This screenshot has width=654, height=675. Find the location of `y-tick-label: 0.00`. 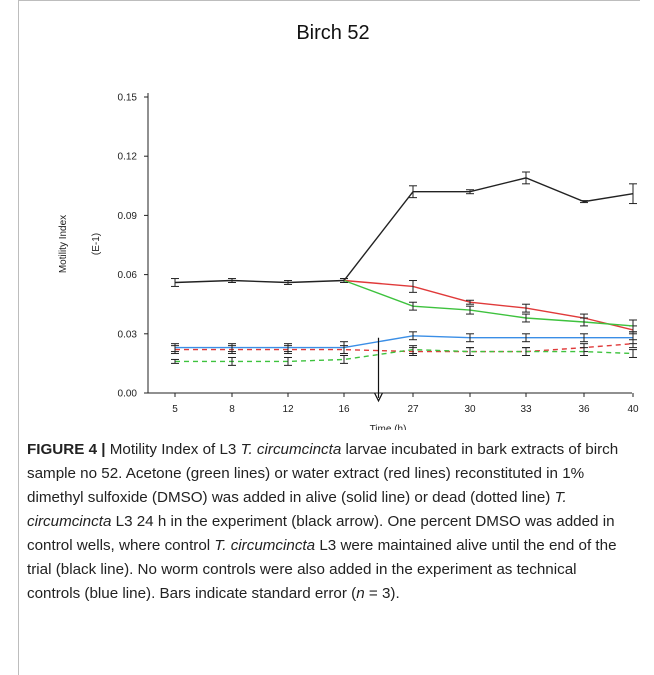

y-tick-label: 0.00 is located at coordinates (128, 394).